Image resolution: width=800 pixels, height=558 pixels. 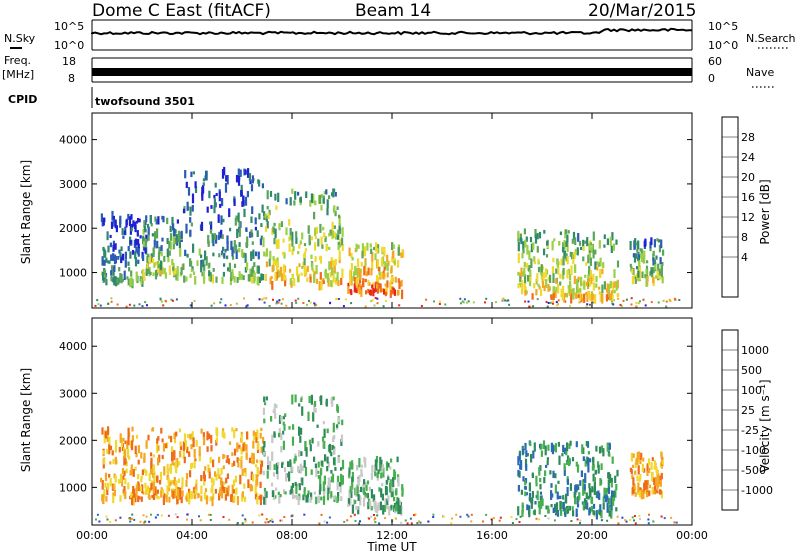 I want to click on nave-tick-bottom: 0, so click(x=711, y=78).